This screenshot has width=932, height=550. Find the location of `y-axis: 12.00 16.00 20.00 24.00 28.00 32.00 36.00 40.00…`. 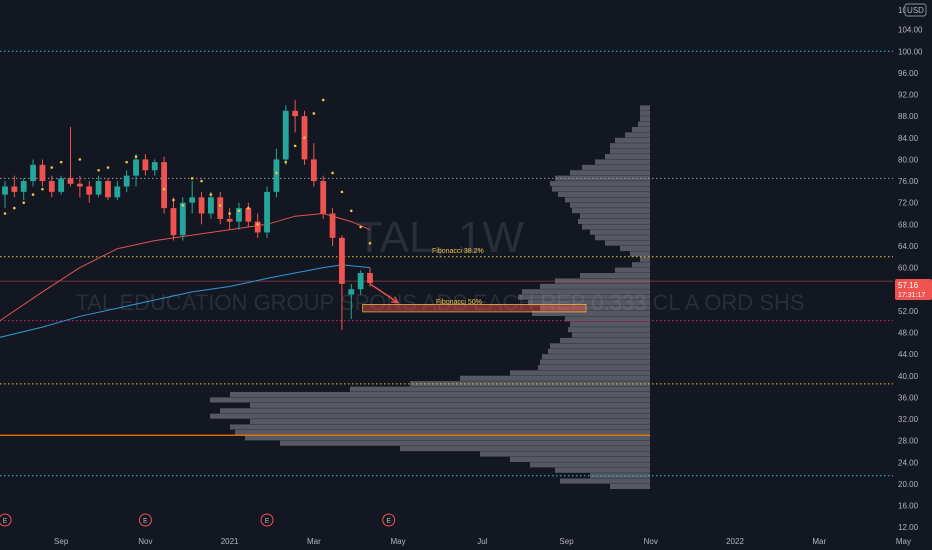

y-axis: 12.00 16.00 20.00 24.00 28.00 32.00 36.00 40.00… is located at coordinates (910, 279).